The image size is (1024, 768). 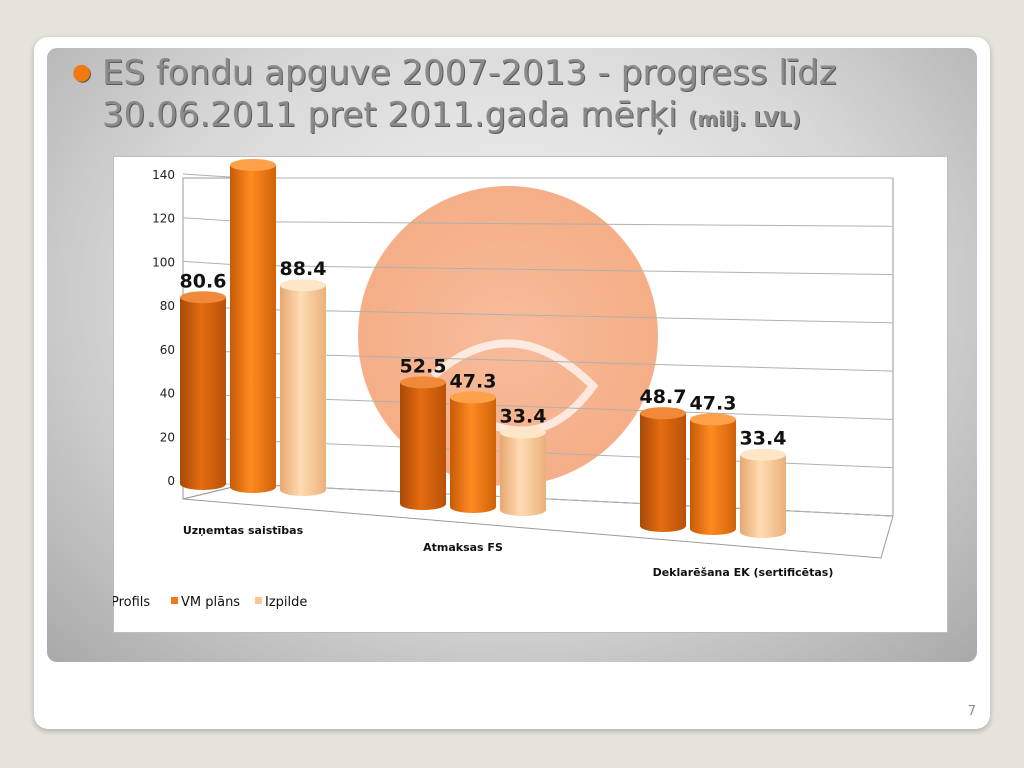 I want to click on category-label: Deklarēšana EK (sertificētas), so click(x=743, y=572).